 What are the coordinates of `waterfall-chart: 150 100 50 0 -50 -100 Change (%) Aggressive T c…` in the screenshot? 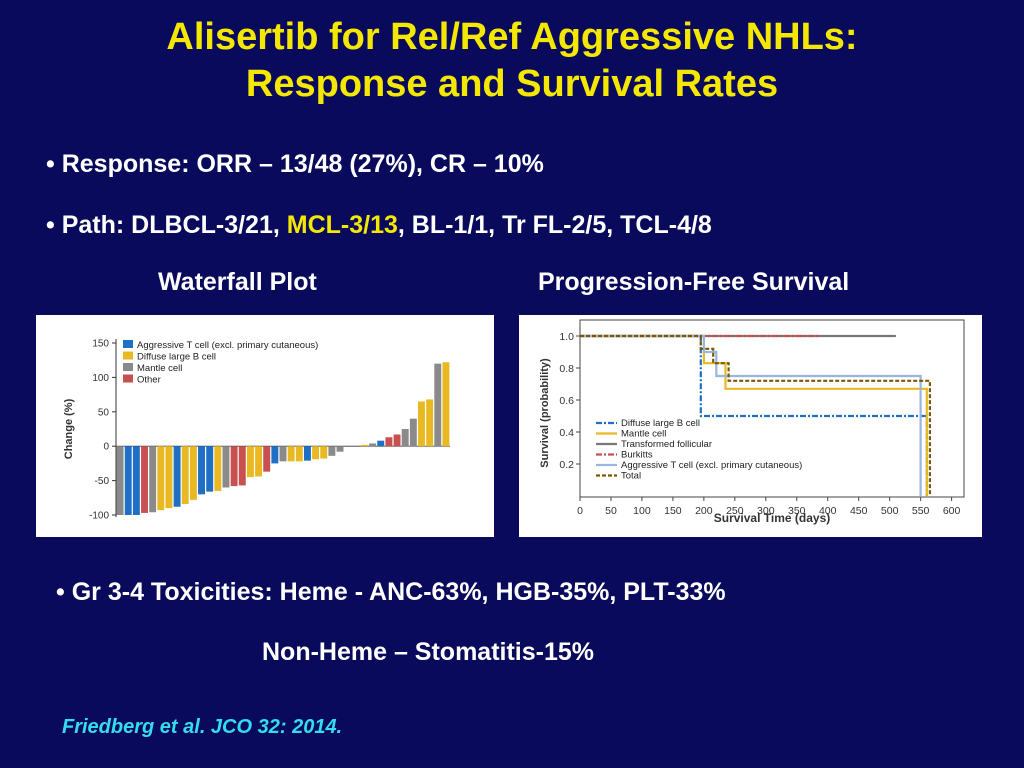 It's located at (256, 430).